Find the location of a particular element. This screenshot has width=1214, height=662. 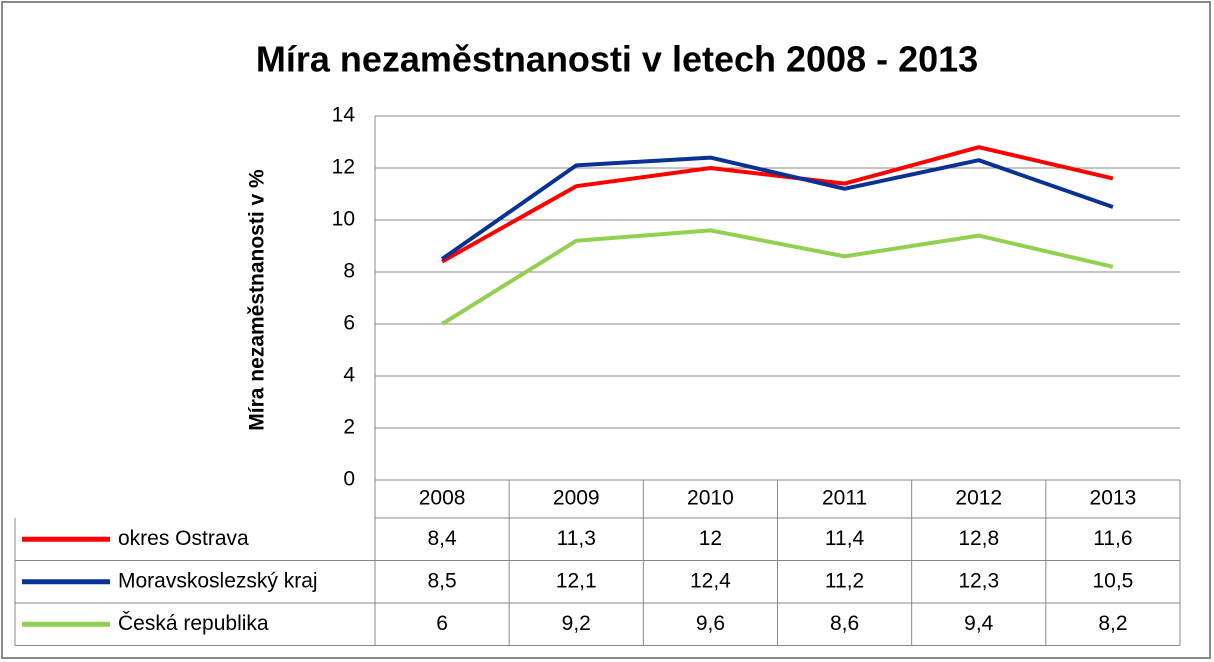

x-tick-label: 2009 is located at coordinates (576, 498).